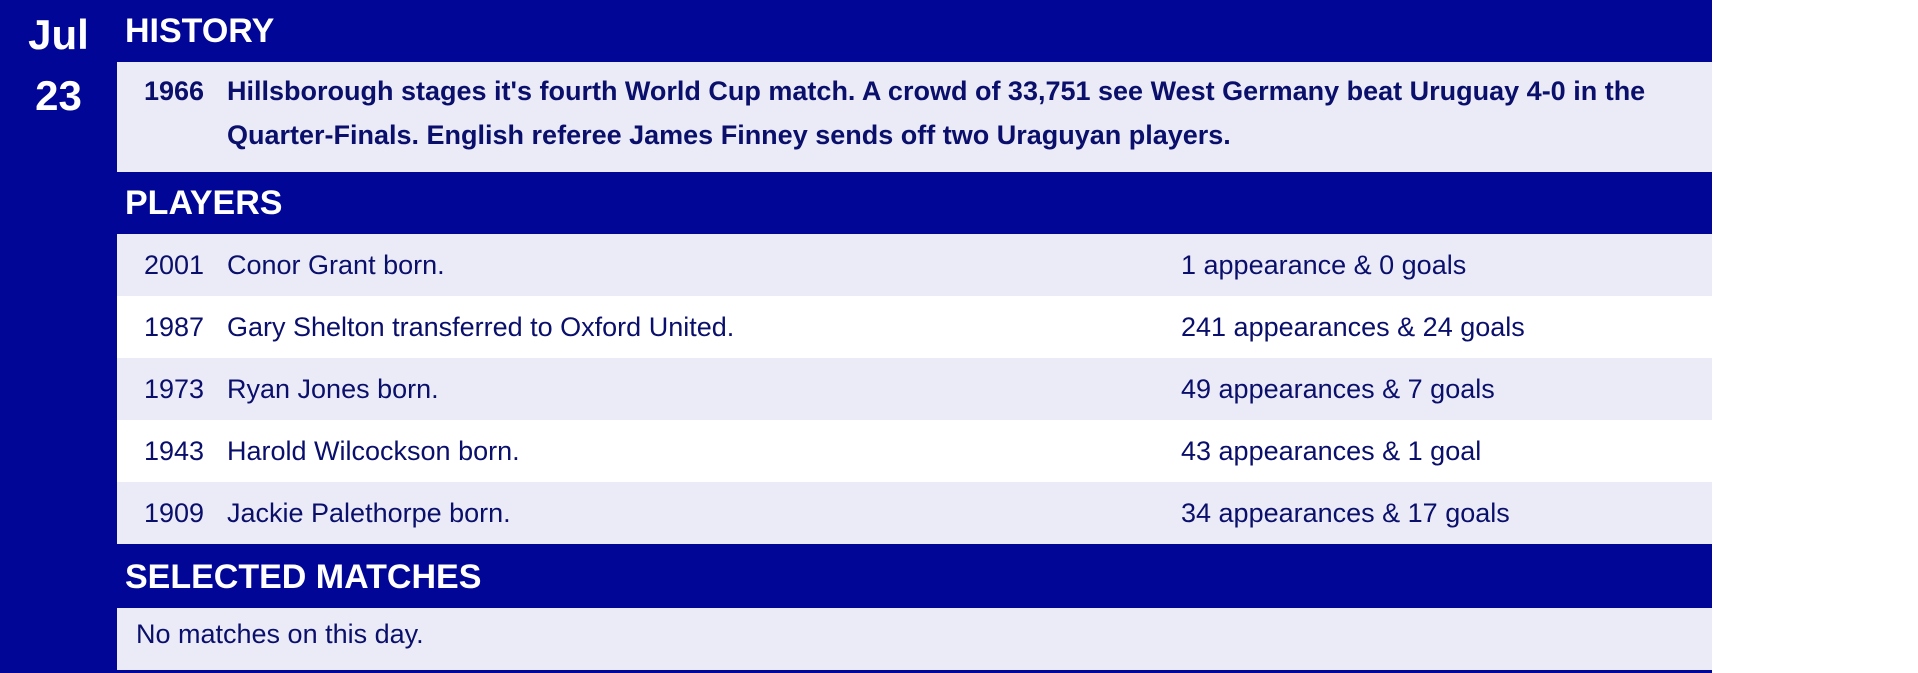  What do you see at coordinates (1345, 513) in the screenshot?
I see `player-stats: 34 appearances & 17 goals` at bounding box center [1345, 513].